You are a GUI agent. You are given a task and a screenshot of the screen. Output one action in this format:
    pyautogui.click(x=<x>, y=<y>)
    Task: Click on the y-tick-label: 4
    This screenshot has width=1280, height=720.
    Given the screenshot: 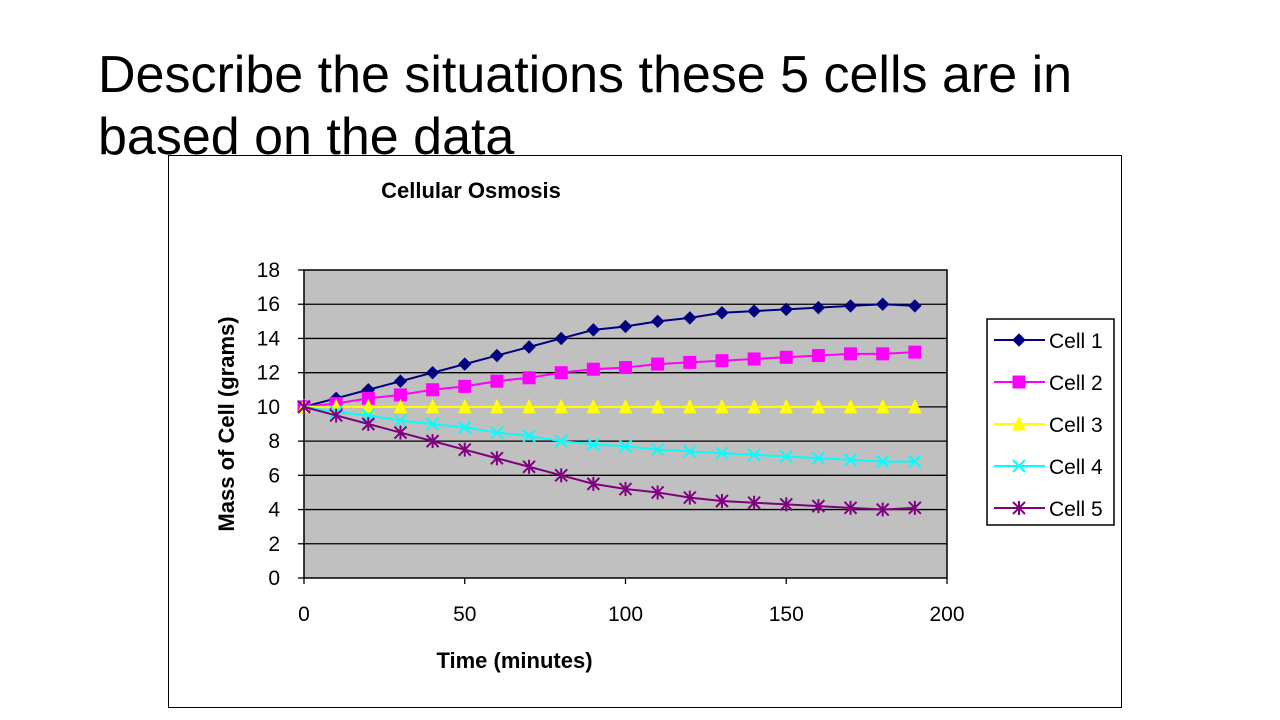 What is the action you would take?
    pyautogui.click(x=274, y=510)
    